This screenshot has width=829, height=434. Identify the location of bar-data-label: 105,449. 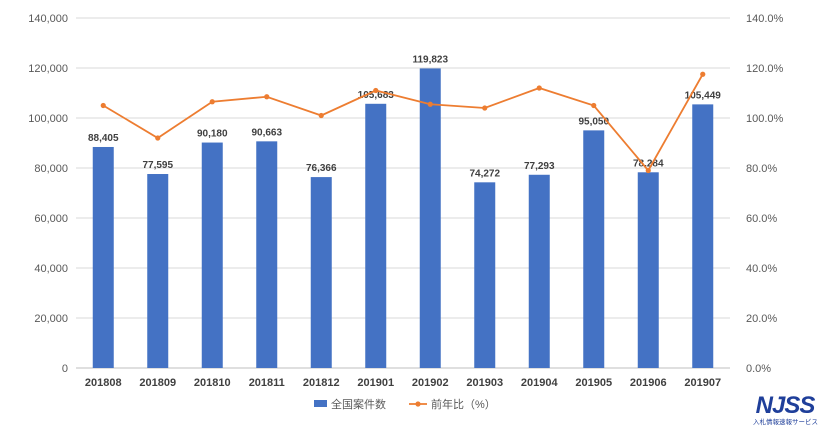
(703, 95).